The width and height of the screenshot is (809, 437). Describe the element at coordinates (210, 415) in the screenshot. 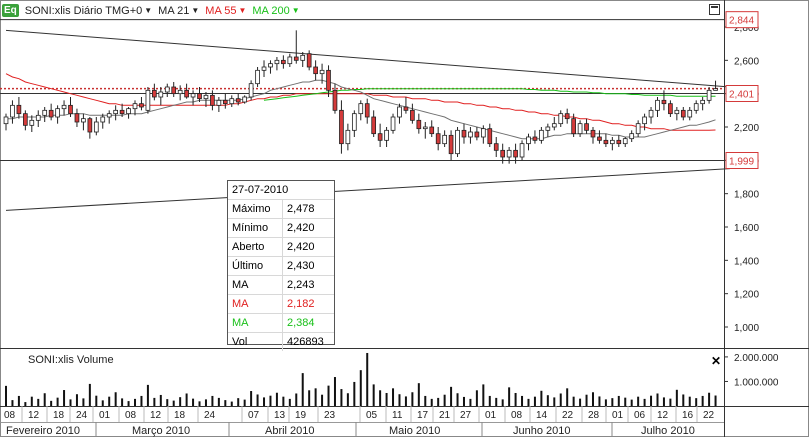

I see `day-label: 24` at that location.